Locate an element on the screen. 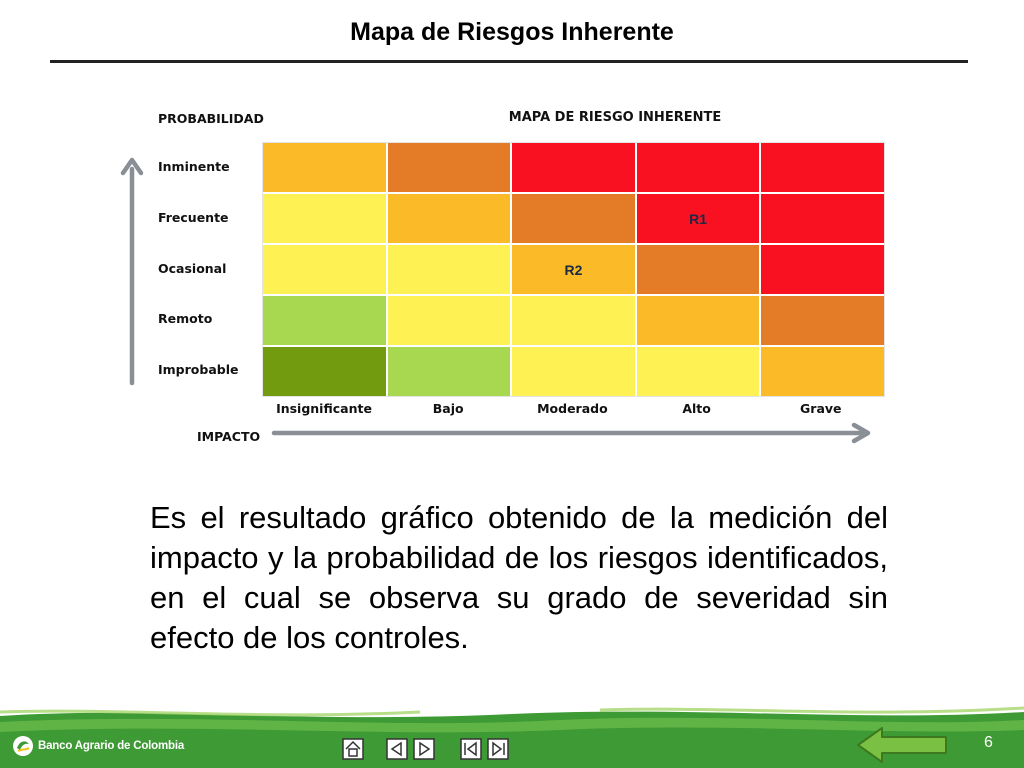 The image size is (1024, 768). back-arrow-icon is located at coordinates (903, 745).